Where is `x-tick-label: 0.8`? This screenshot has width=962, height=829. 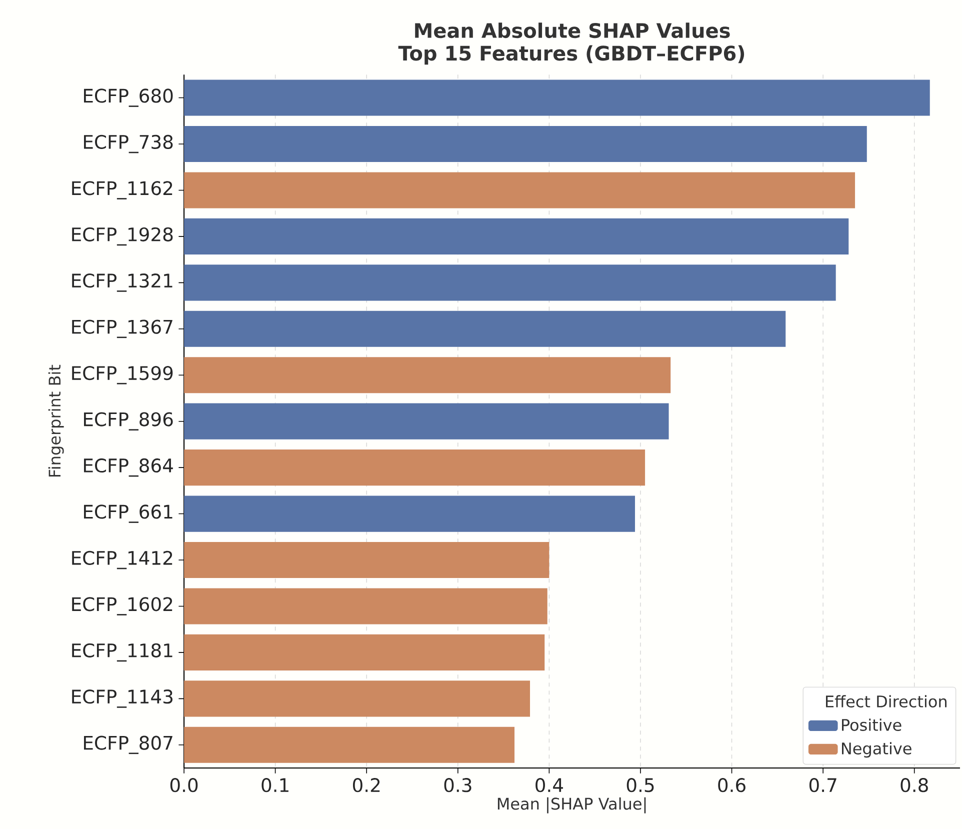
x-tick-label: 0.8 is located at coordinates (914, 785).